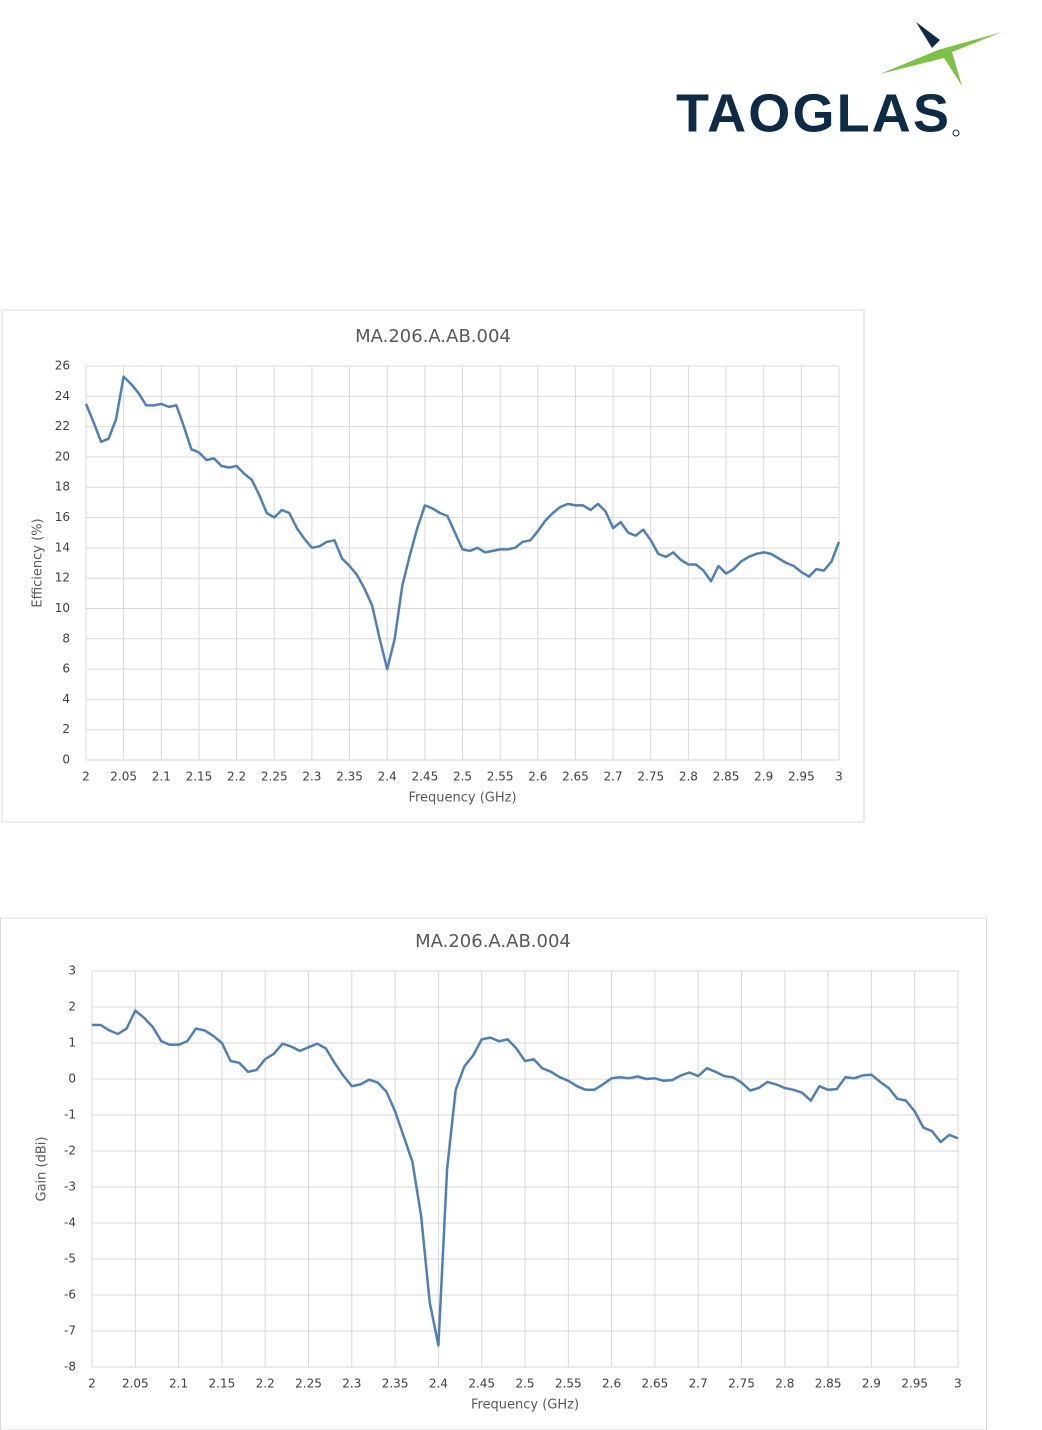 The width and height of the screenshot is (1042, 1430). What do you see at coordinates (70, 1259) in the screenshot?
I see `y-tick-label: -5` at bounding box center [70, 1259].